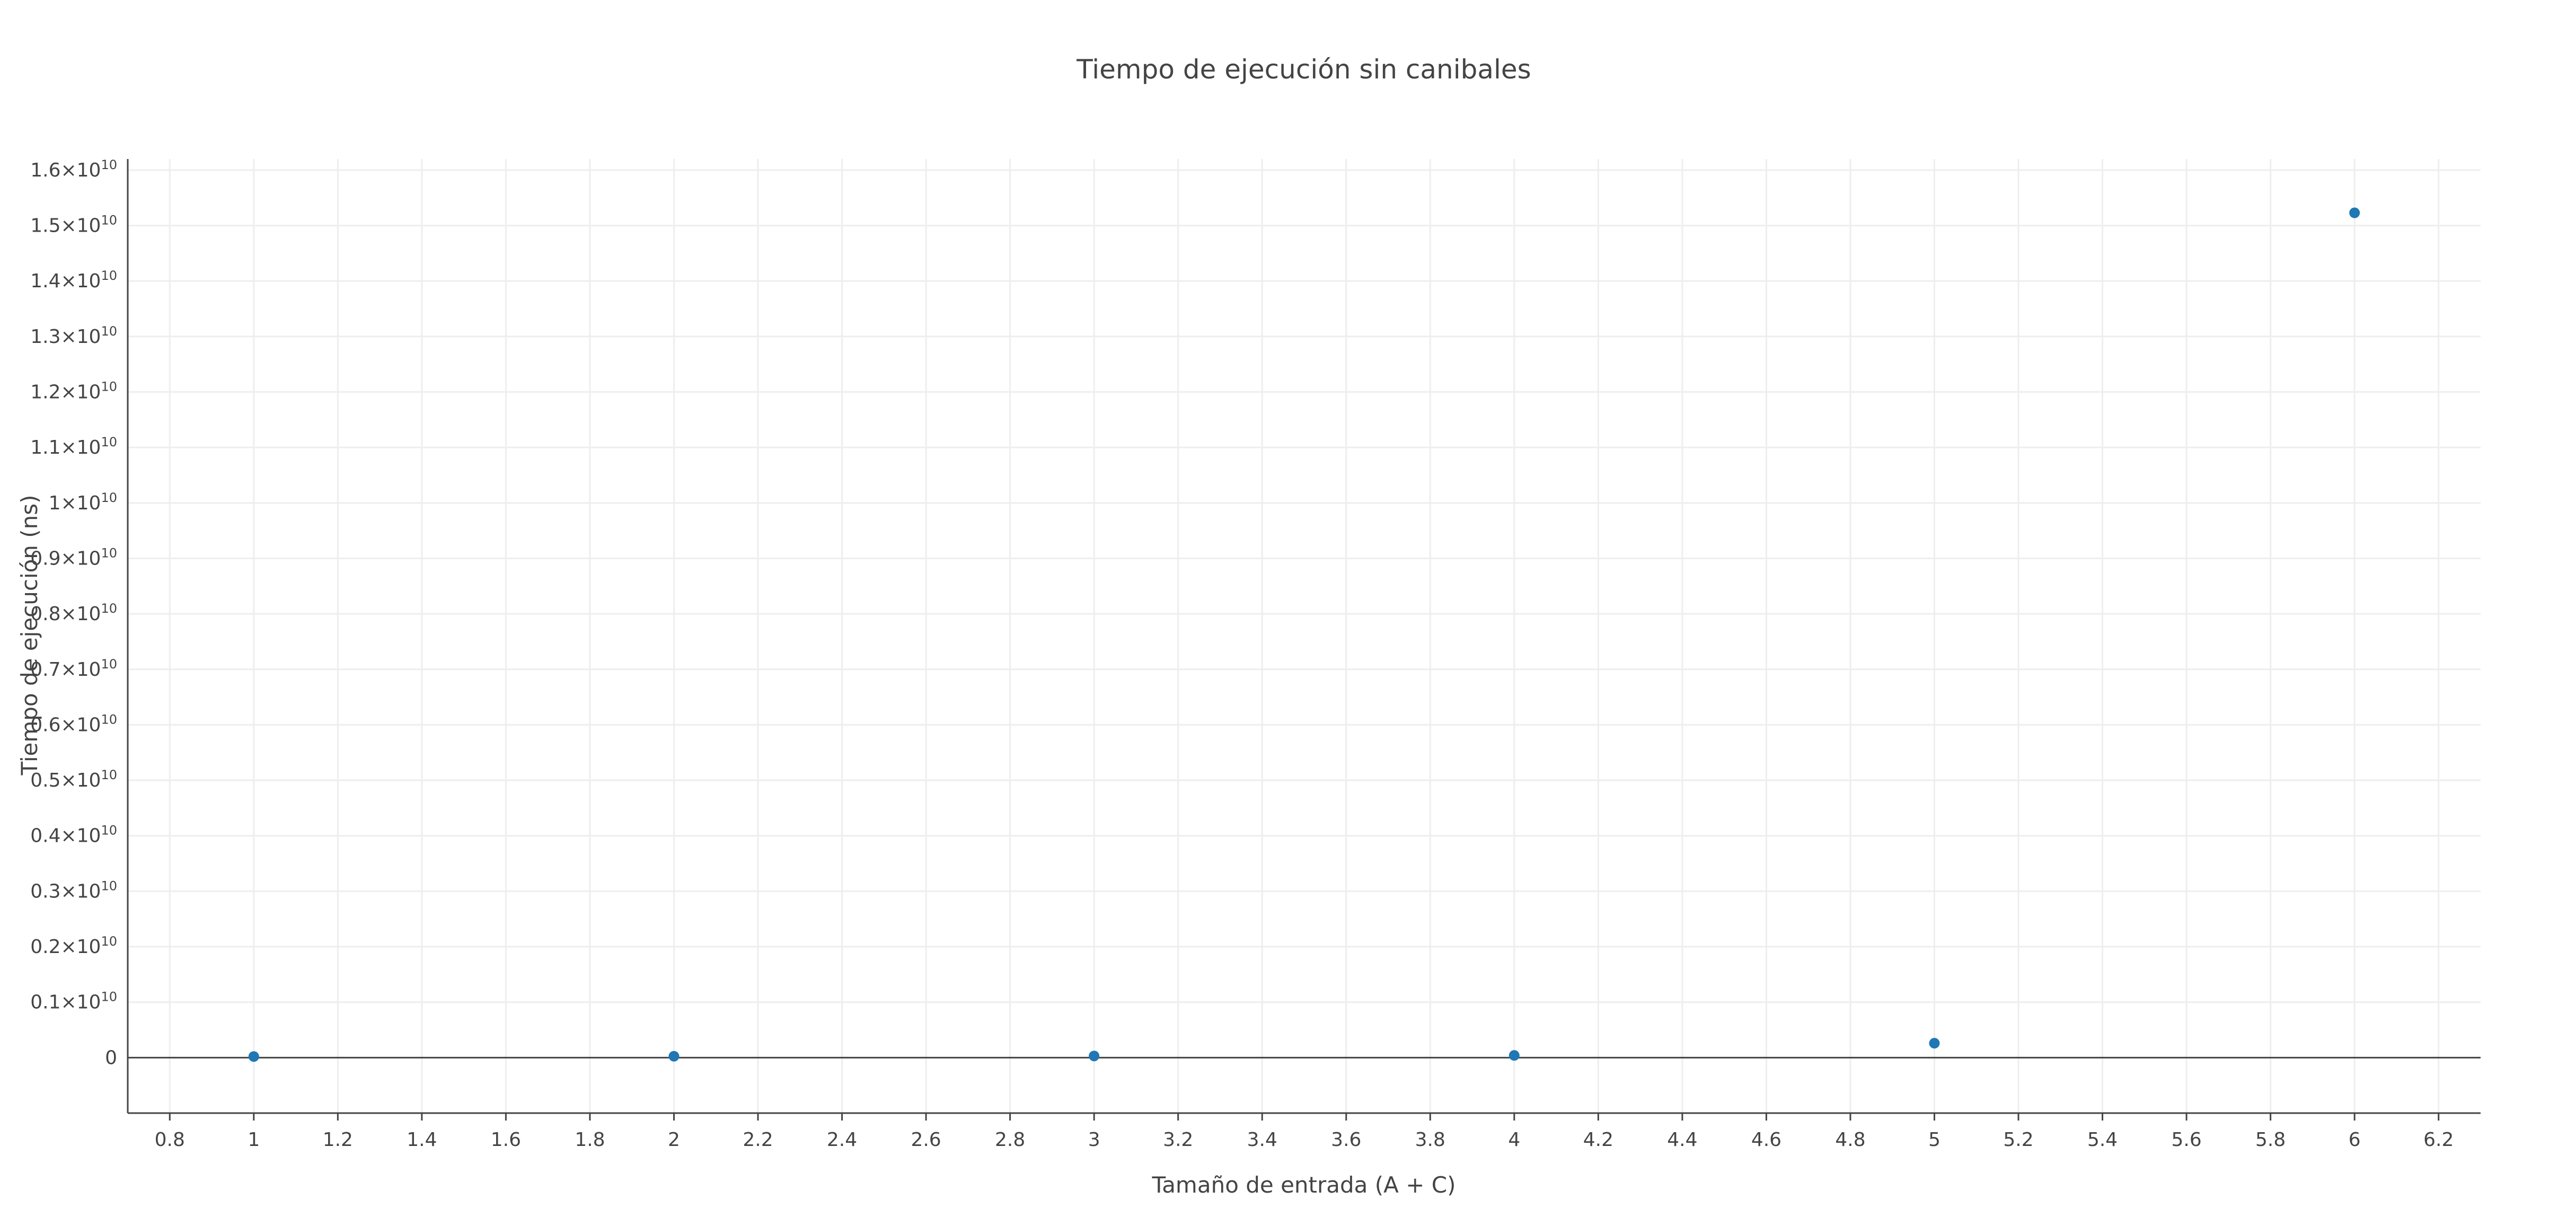 The width and height of the screenshot is (2576, 1226). Describe the element at coordinates (506, 1140) in the screenshot. I see `x-tick-label: 1.6` at that location.